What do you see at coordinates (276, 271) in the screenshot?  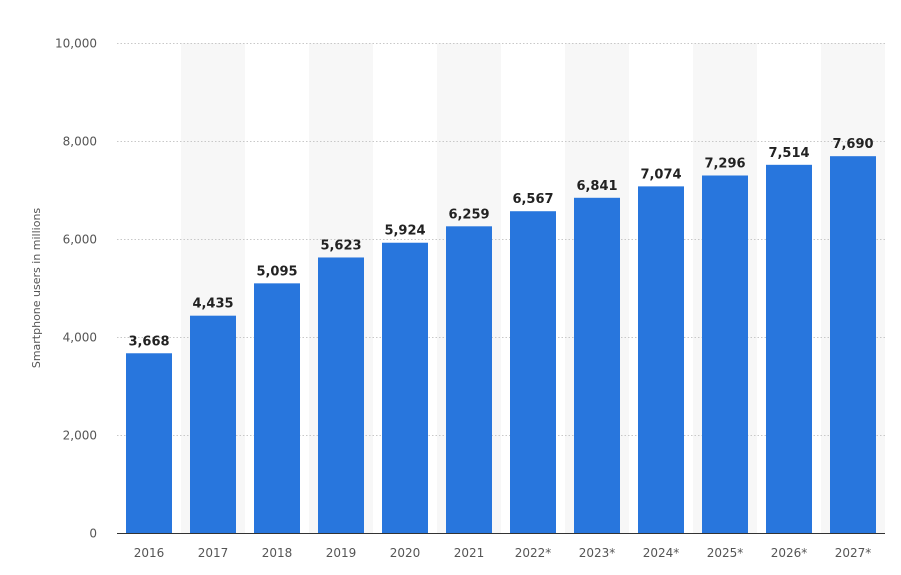 I see `data-label: 5,095` at bounding box center [276, 271].